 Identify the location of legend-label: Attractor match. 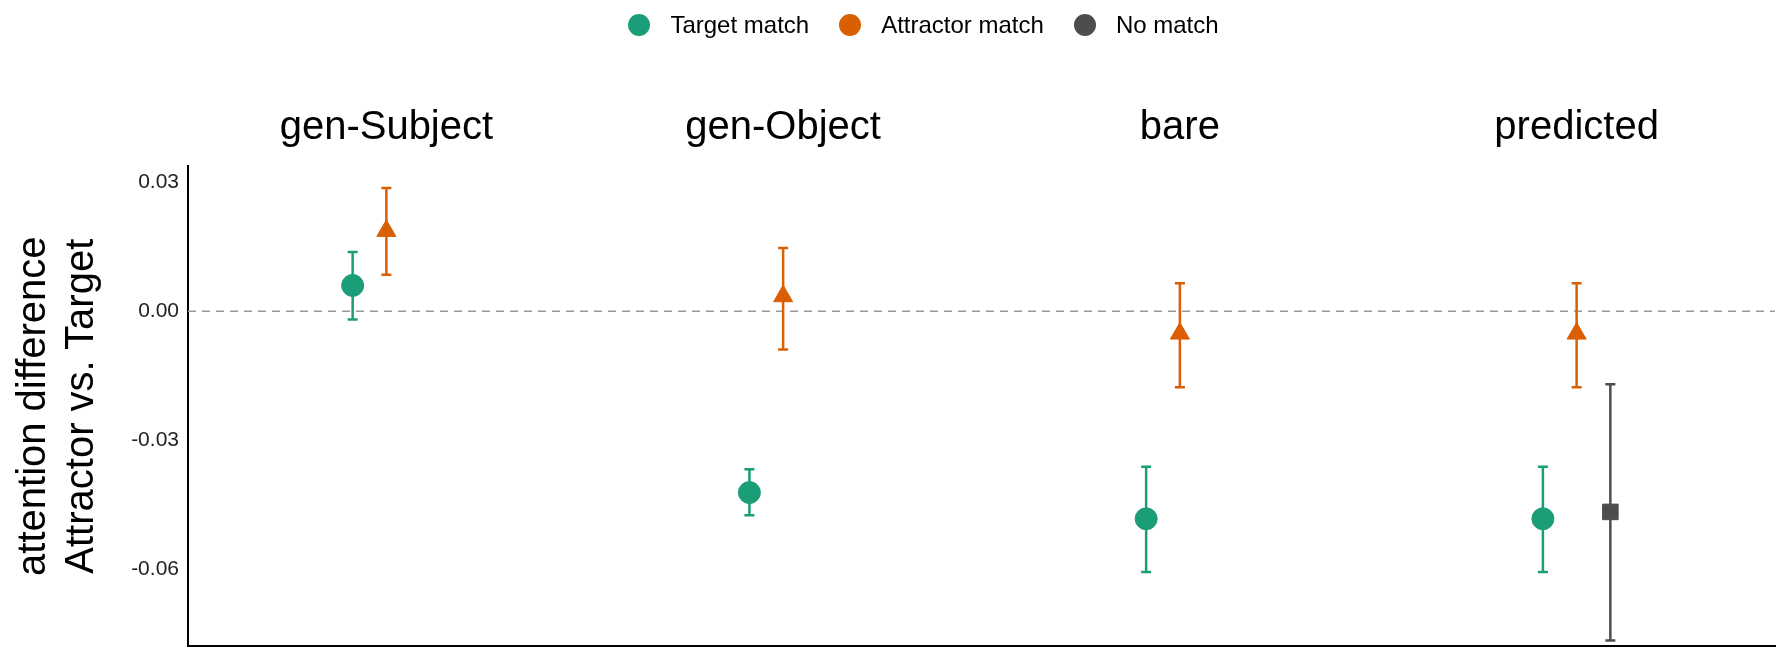
(962, 25).